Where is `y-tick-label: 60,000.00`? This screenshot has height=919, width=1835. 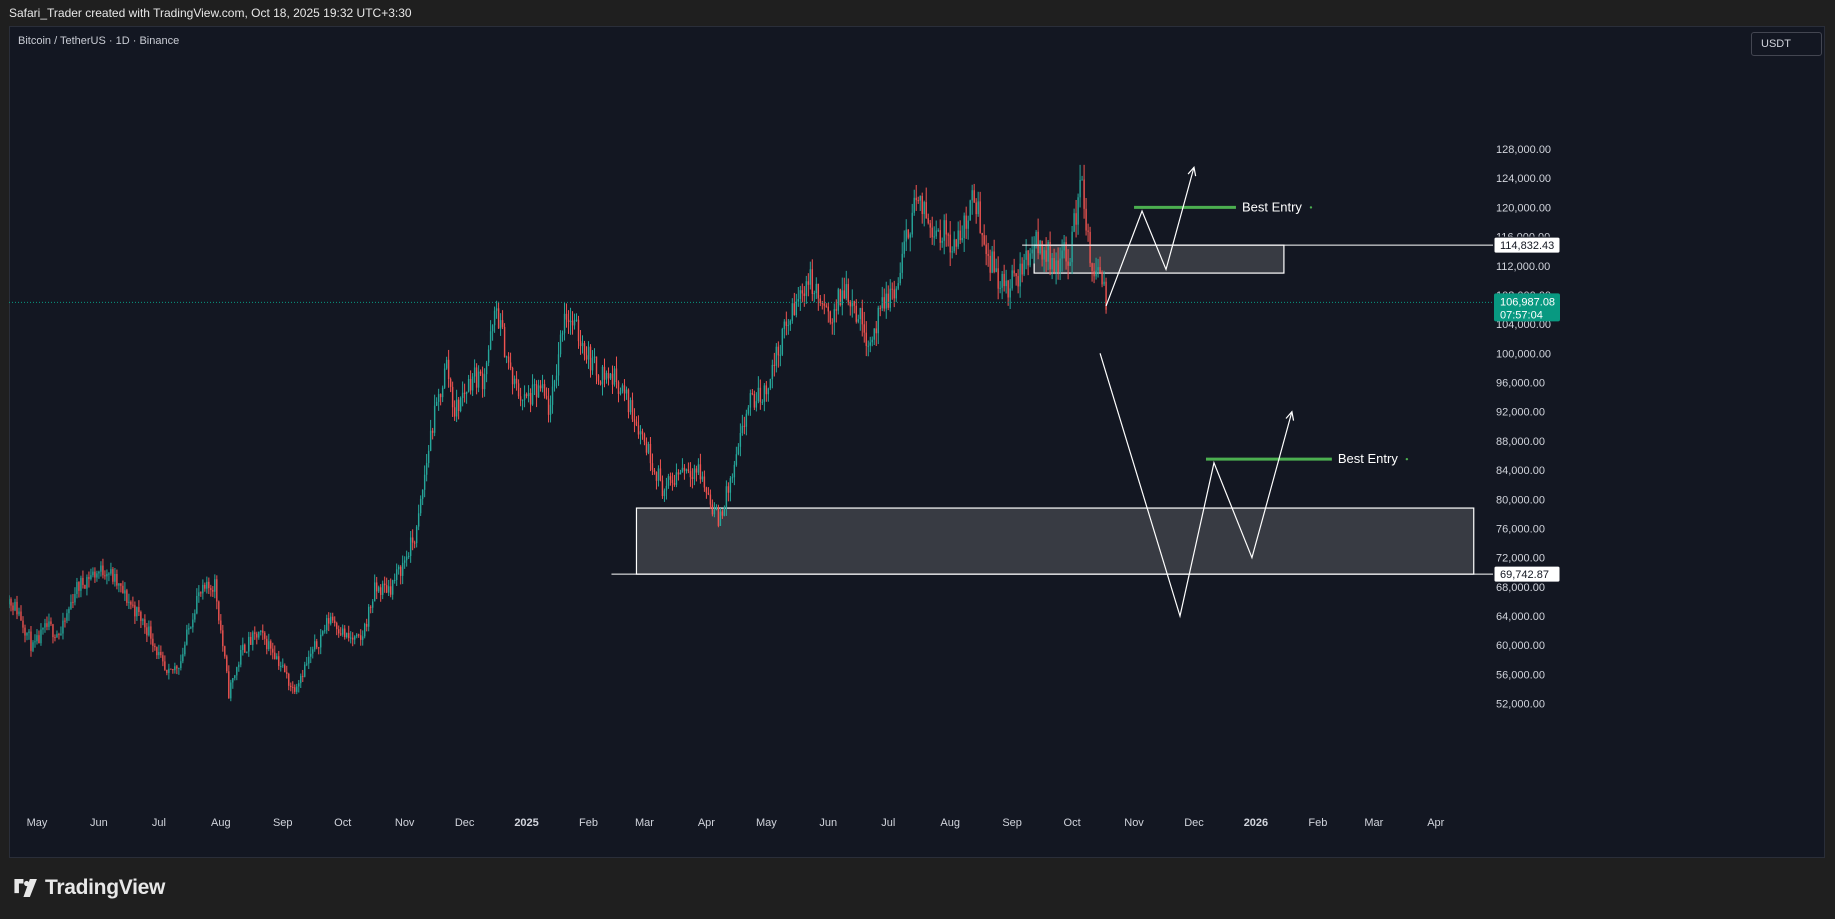 y-tick-label: 60,000.00 is located at coordinates (1520, 646).